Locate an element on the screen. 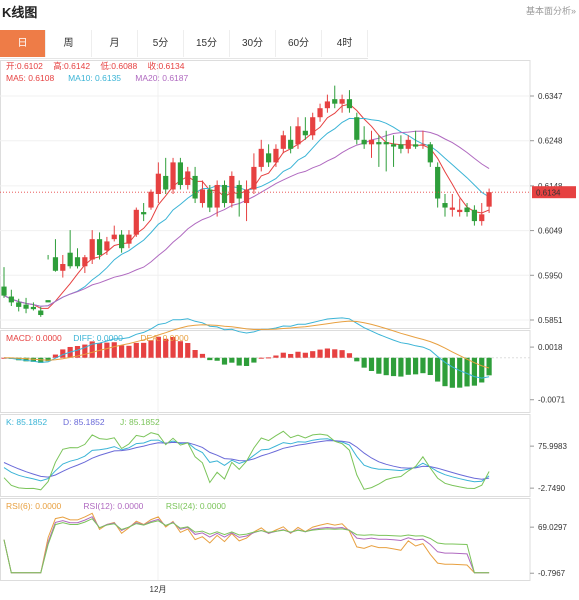 This screenshot has height=600, width=579. kdj-legend-item: J: 85.1852 is located at coordinates (140, 422).